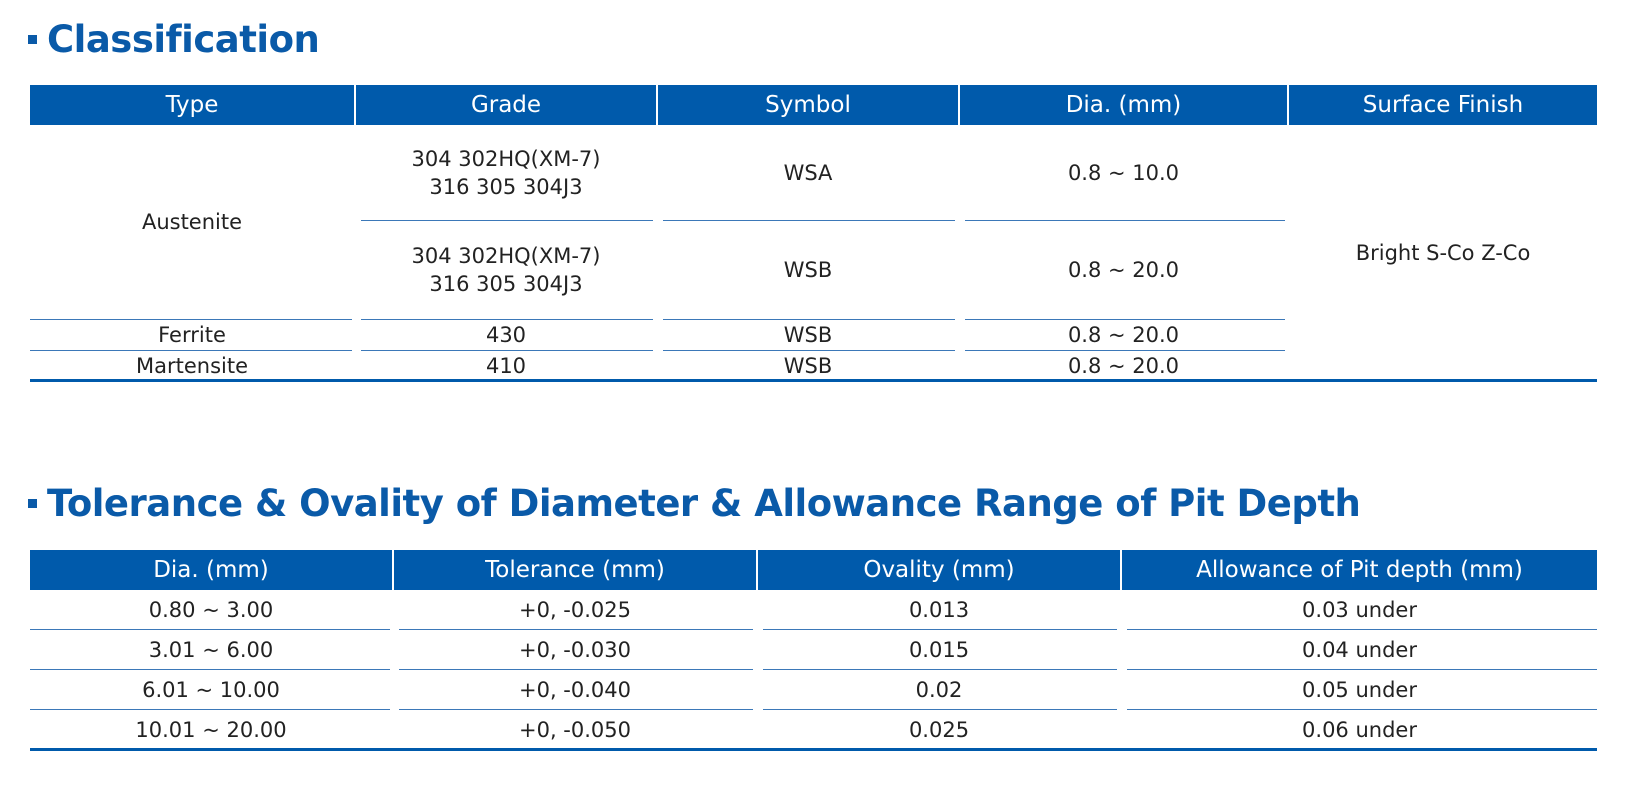 This screenshot has width=1627, height=807. Describe the element at coordinates (192, 105) in the screenshot. I see `header-type: Type` at that location.